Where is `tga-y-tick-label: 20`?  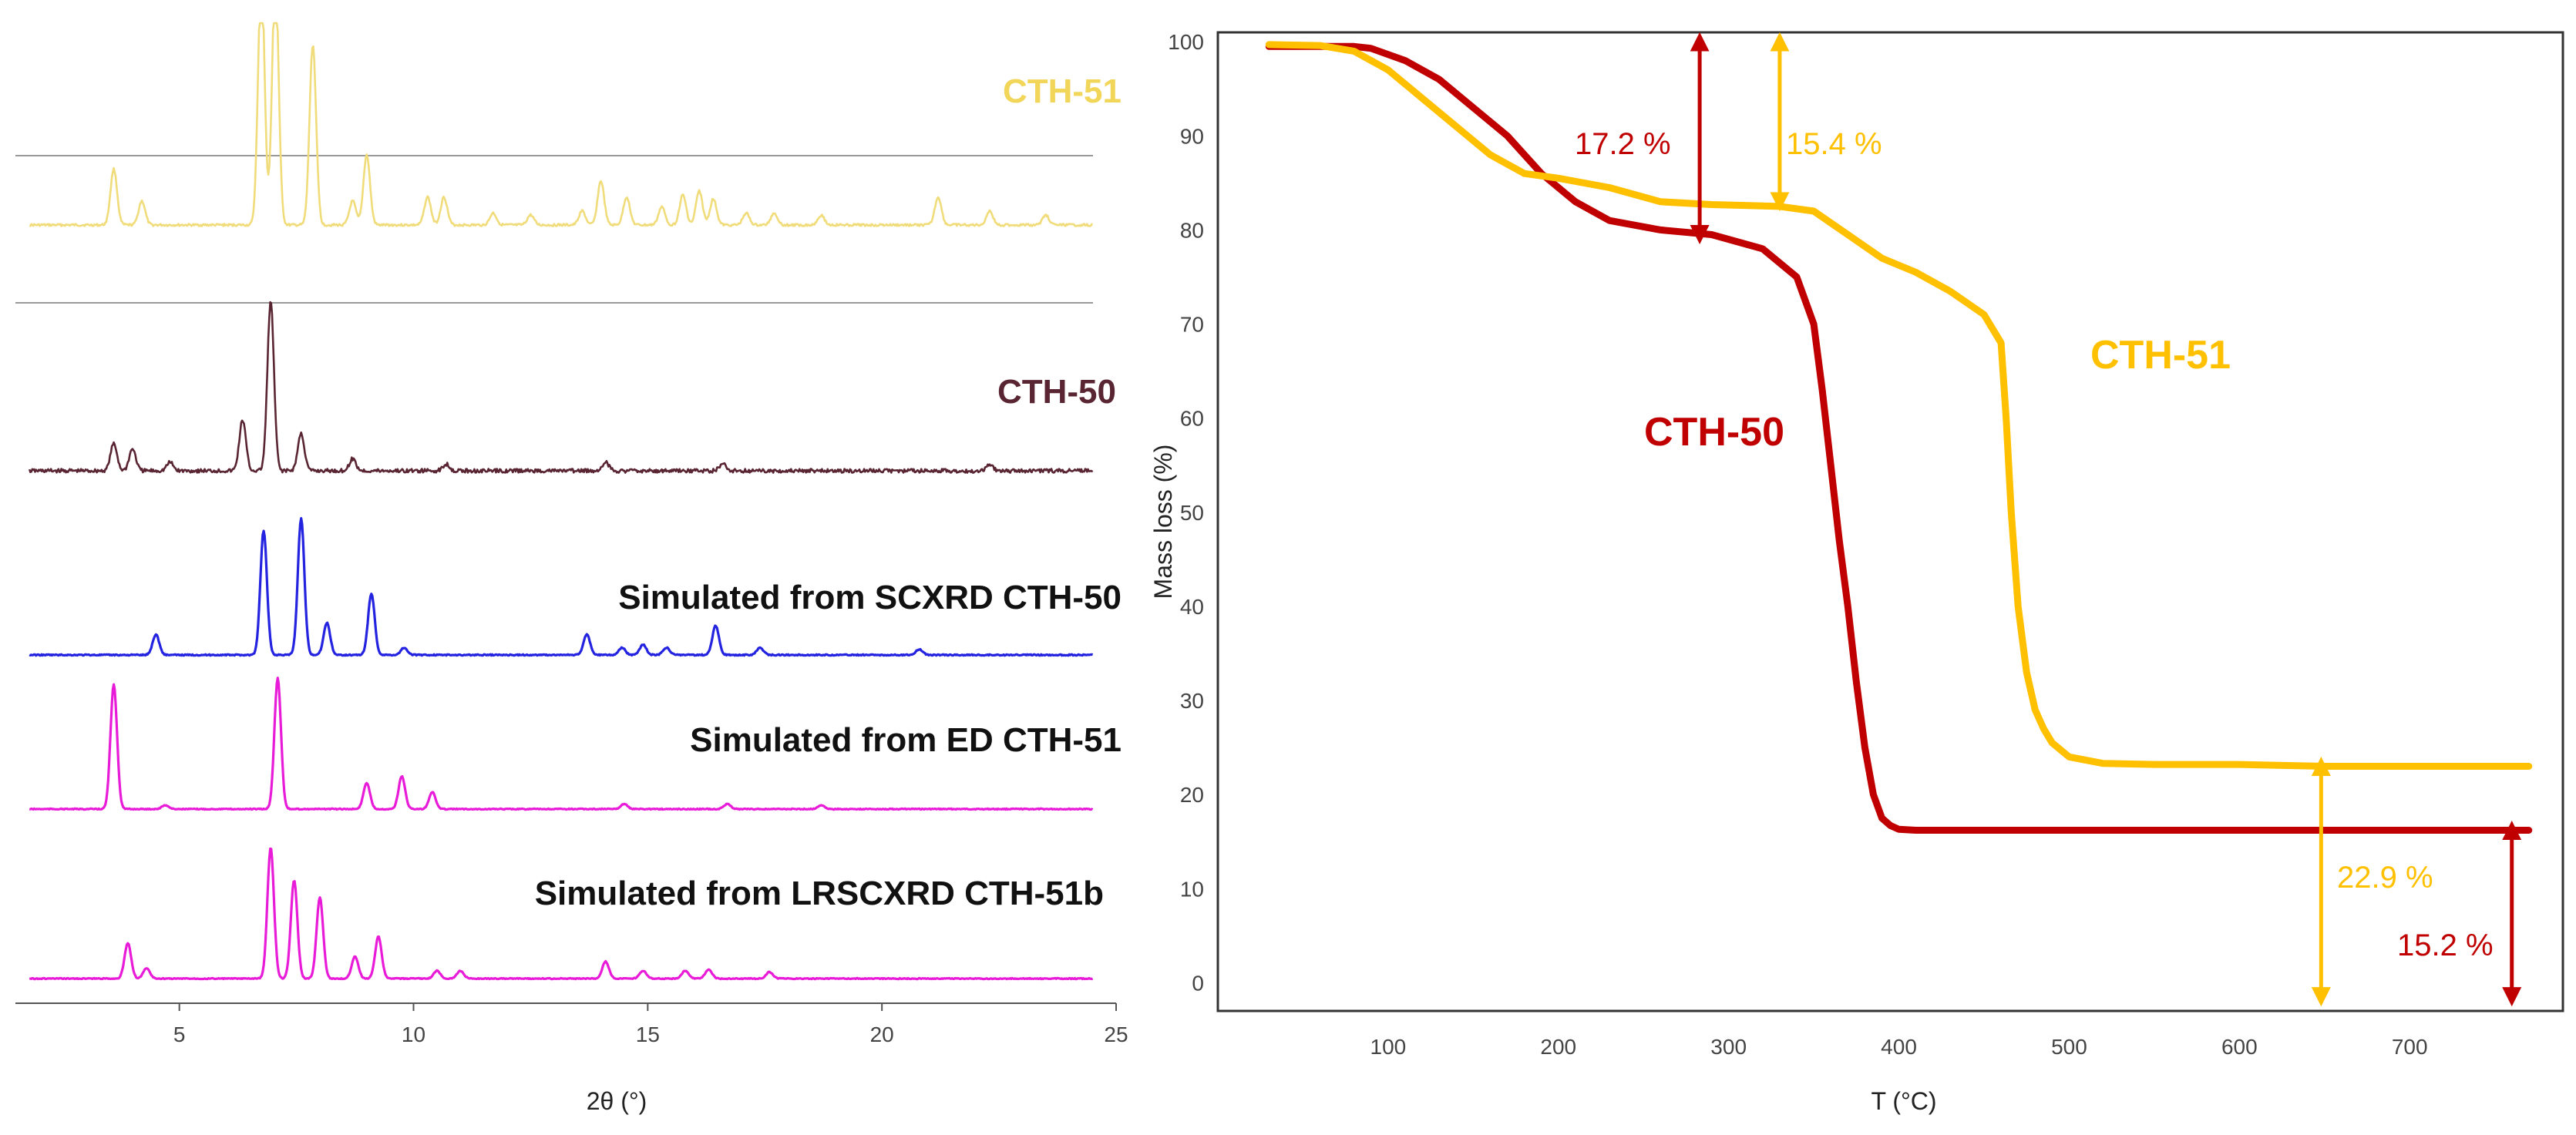
tga-y-tick-label: 20 is located at coordinates (1192, 795).